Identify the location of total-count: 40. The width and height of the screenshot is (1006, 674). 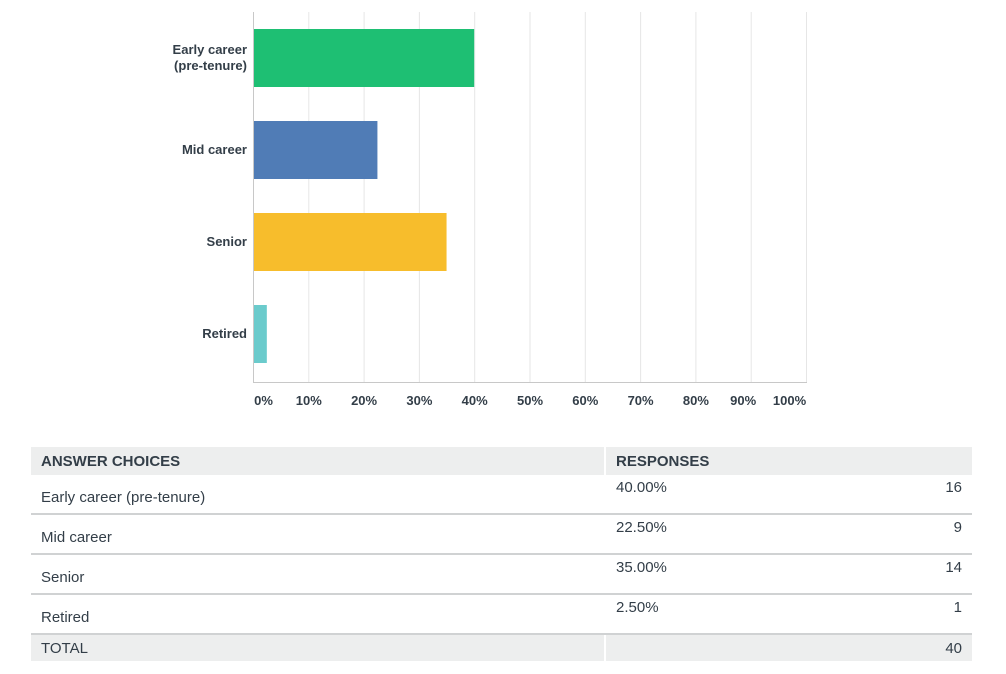
(913, 647).